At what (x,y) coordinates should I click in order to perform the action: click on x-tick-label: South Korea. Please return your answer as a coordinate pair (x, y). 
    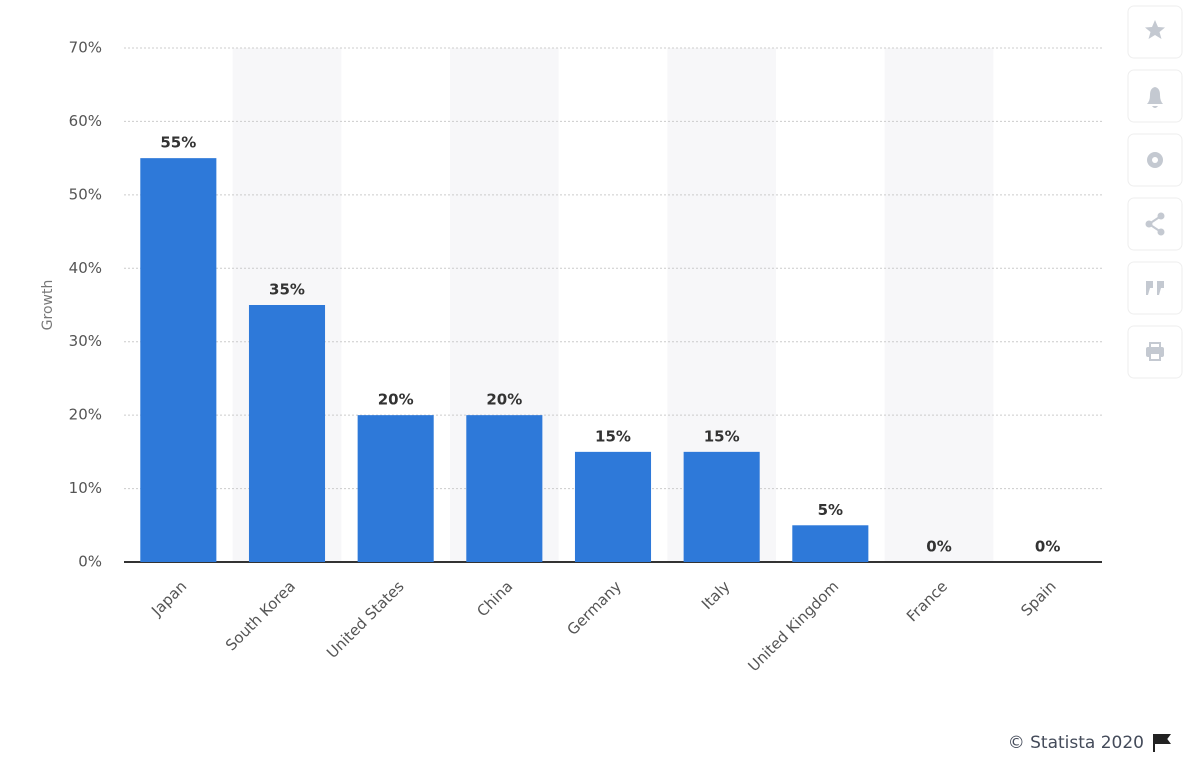
    Looking at the image, I should click on (260, 615).